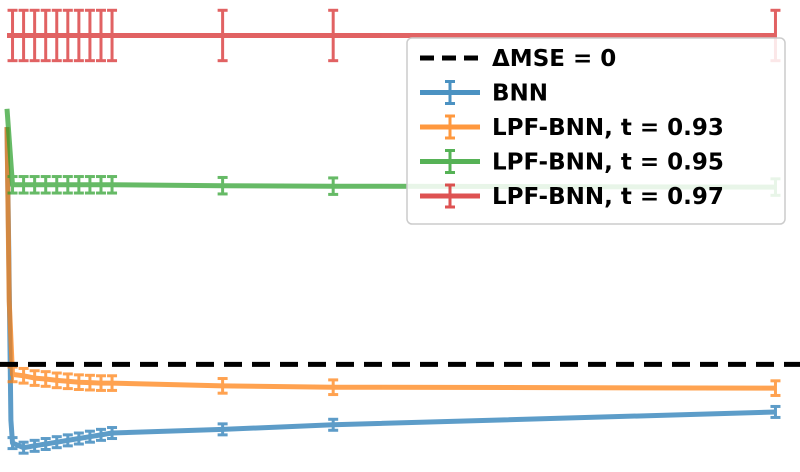 The width and height of the screenshot is (800, 472). I want to click on legend-item: LPF-BNN, t = 0.97, so click(572, 196).